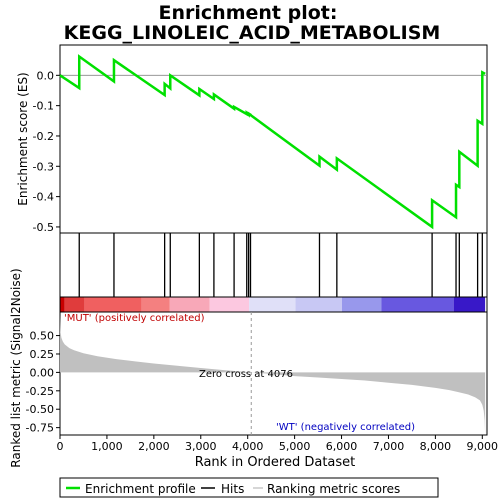  Describe the element at coordinates (342, 446) in the screenshot. I see `x-tick-label: 6,000` at that location.